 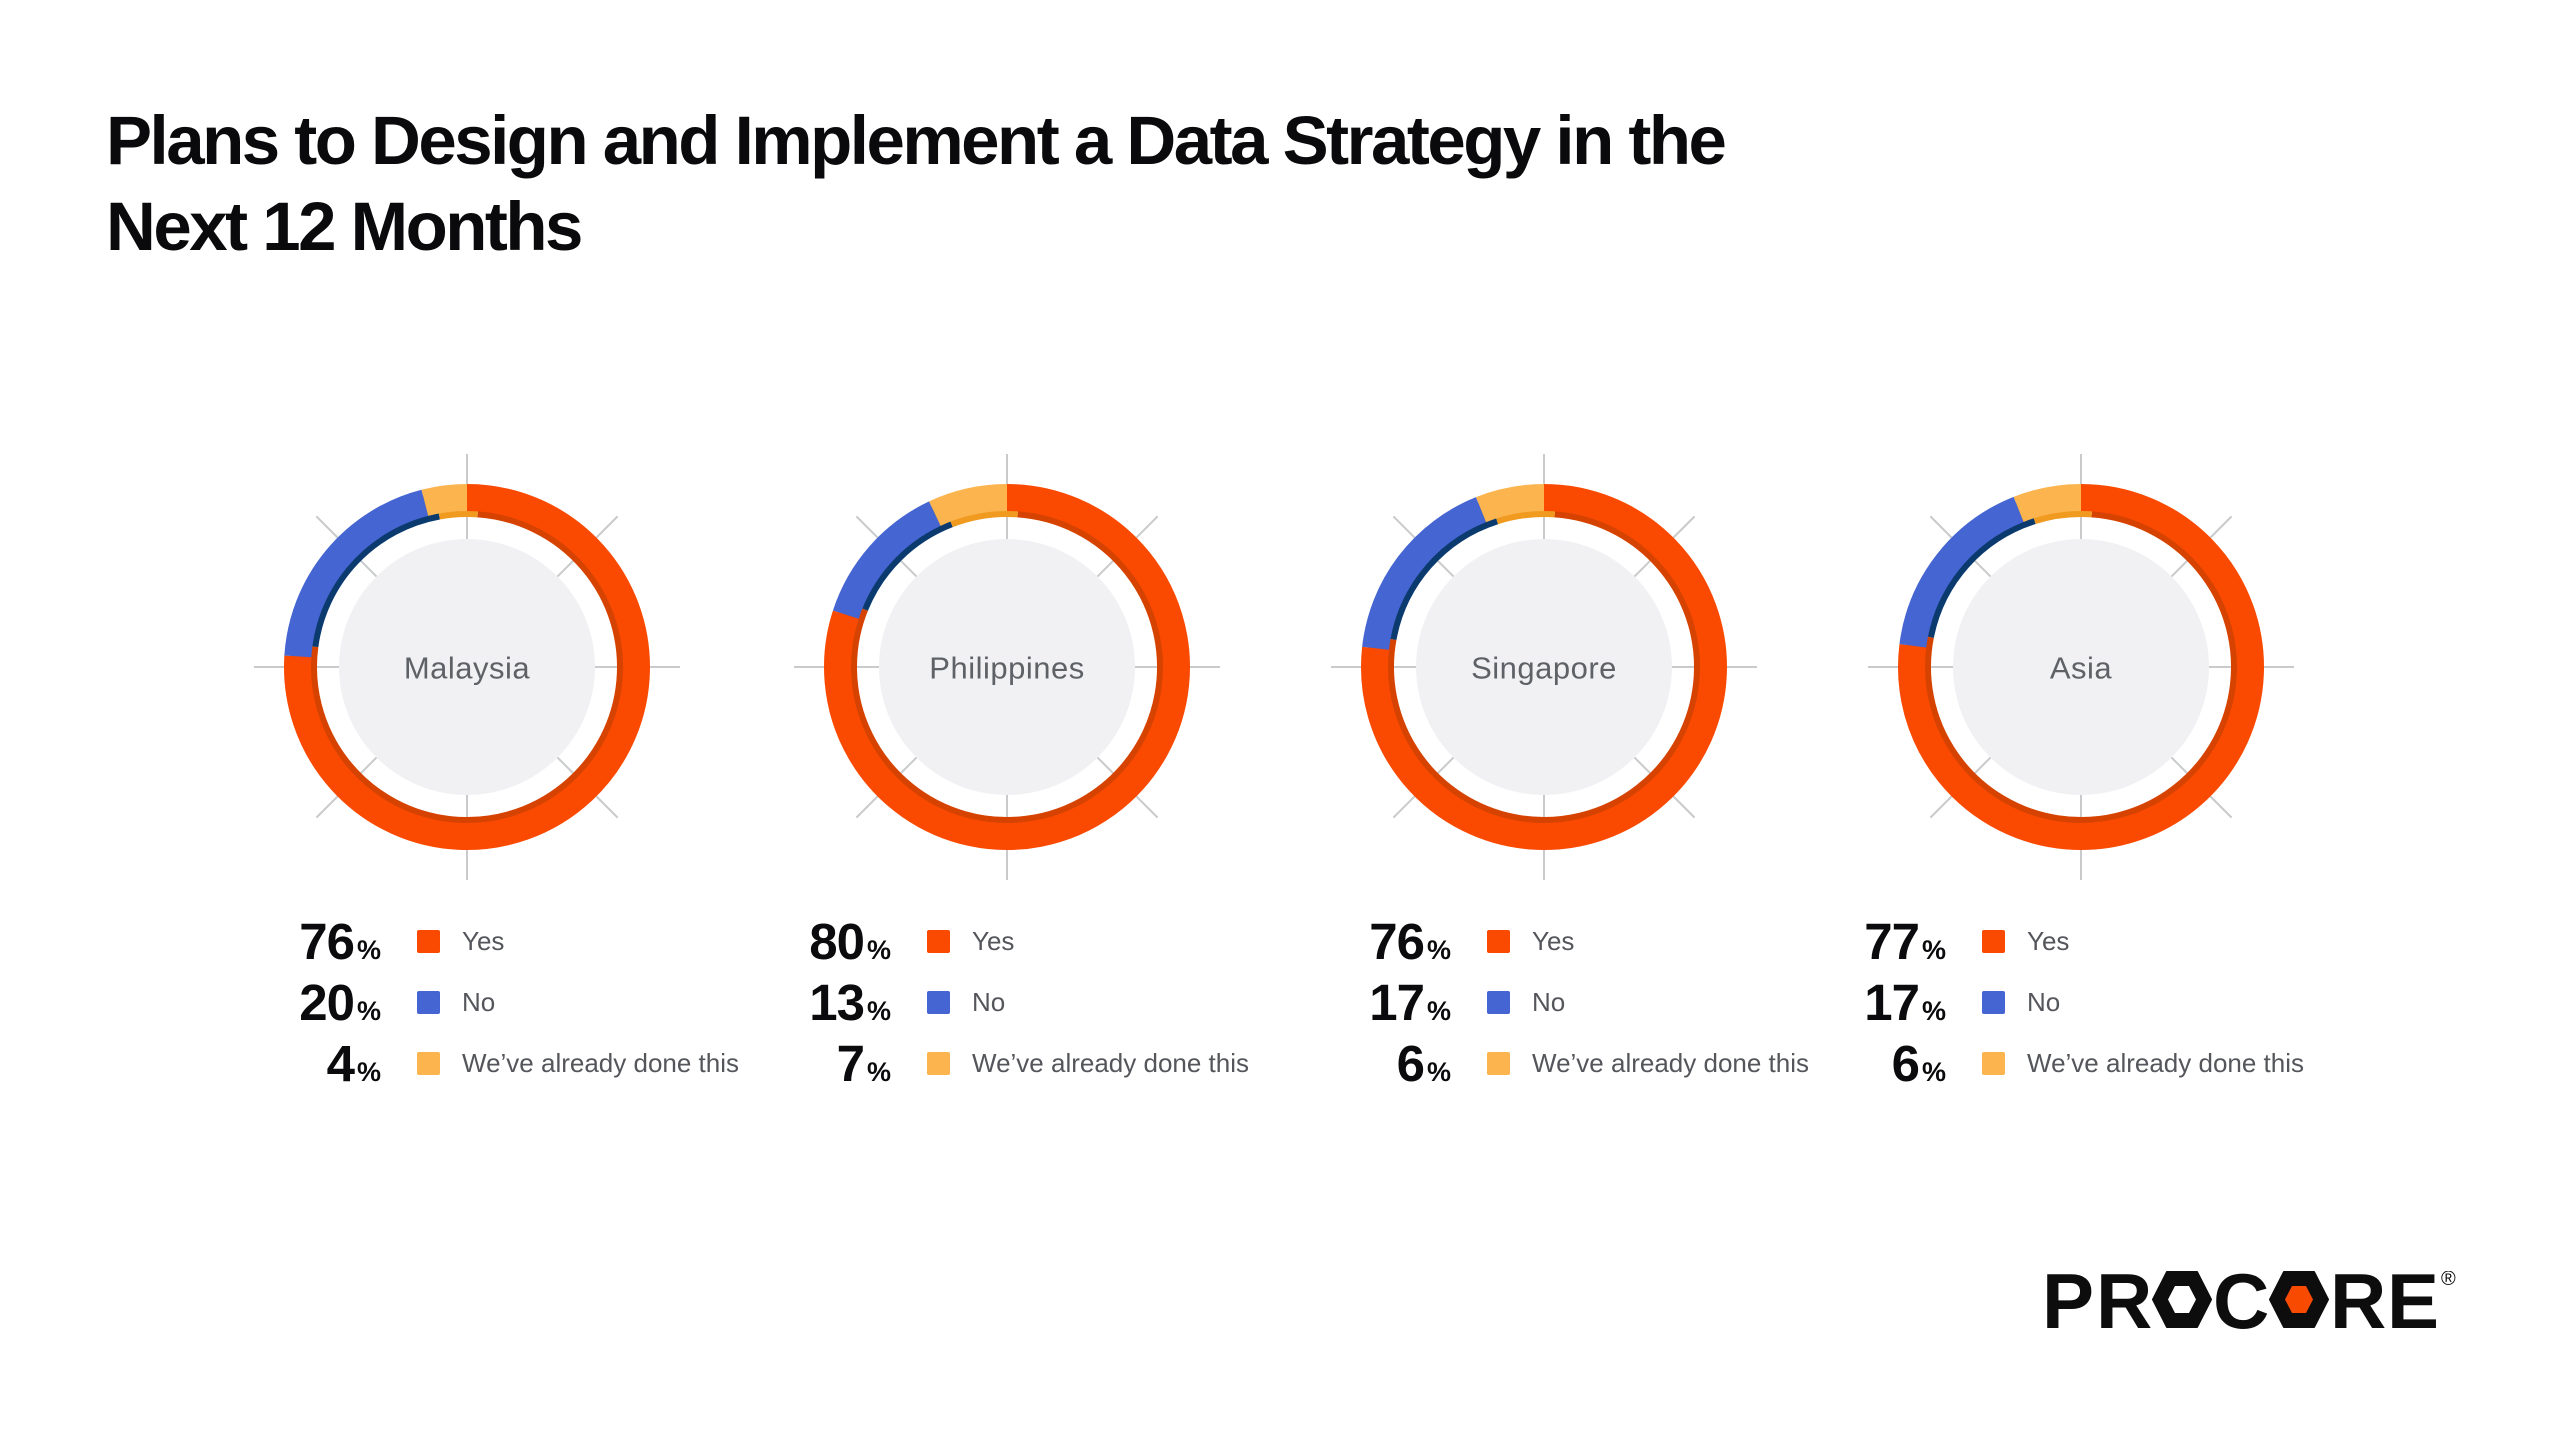 I want to click on logo-letter: C, so click(x=2241, y=1304).